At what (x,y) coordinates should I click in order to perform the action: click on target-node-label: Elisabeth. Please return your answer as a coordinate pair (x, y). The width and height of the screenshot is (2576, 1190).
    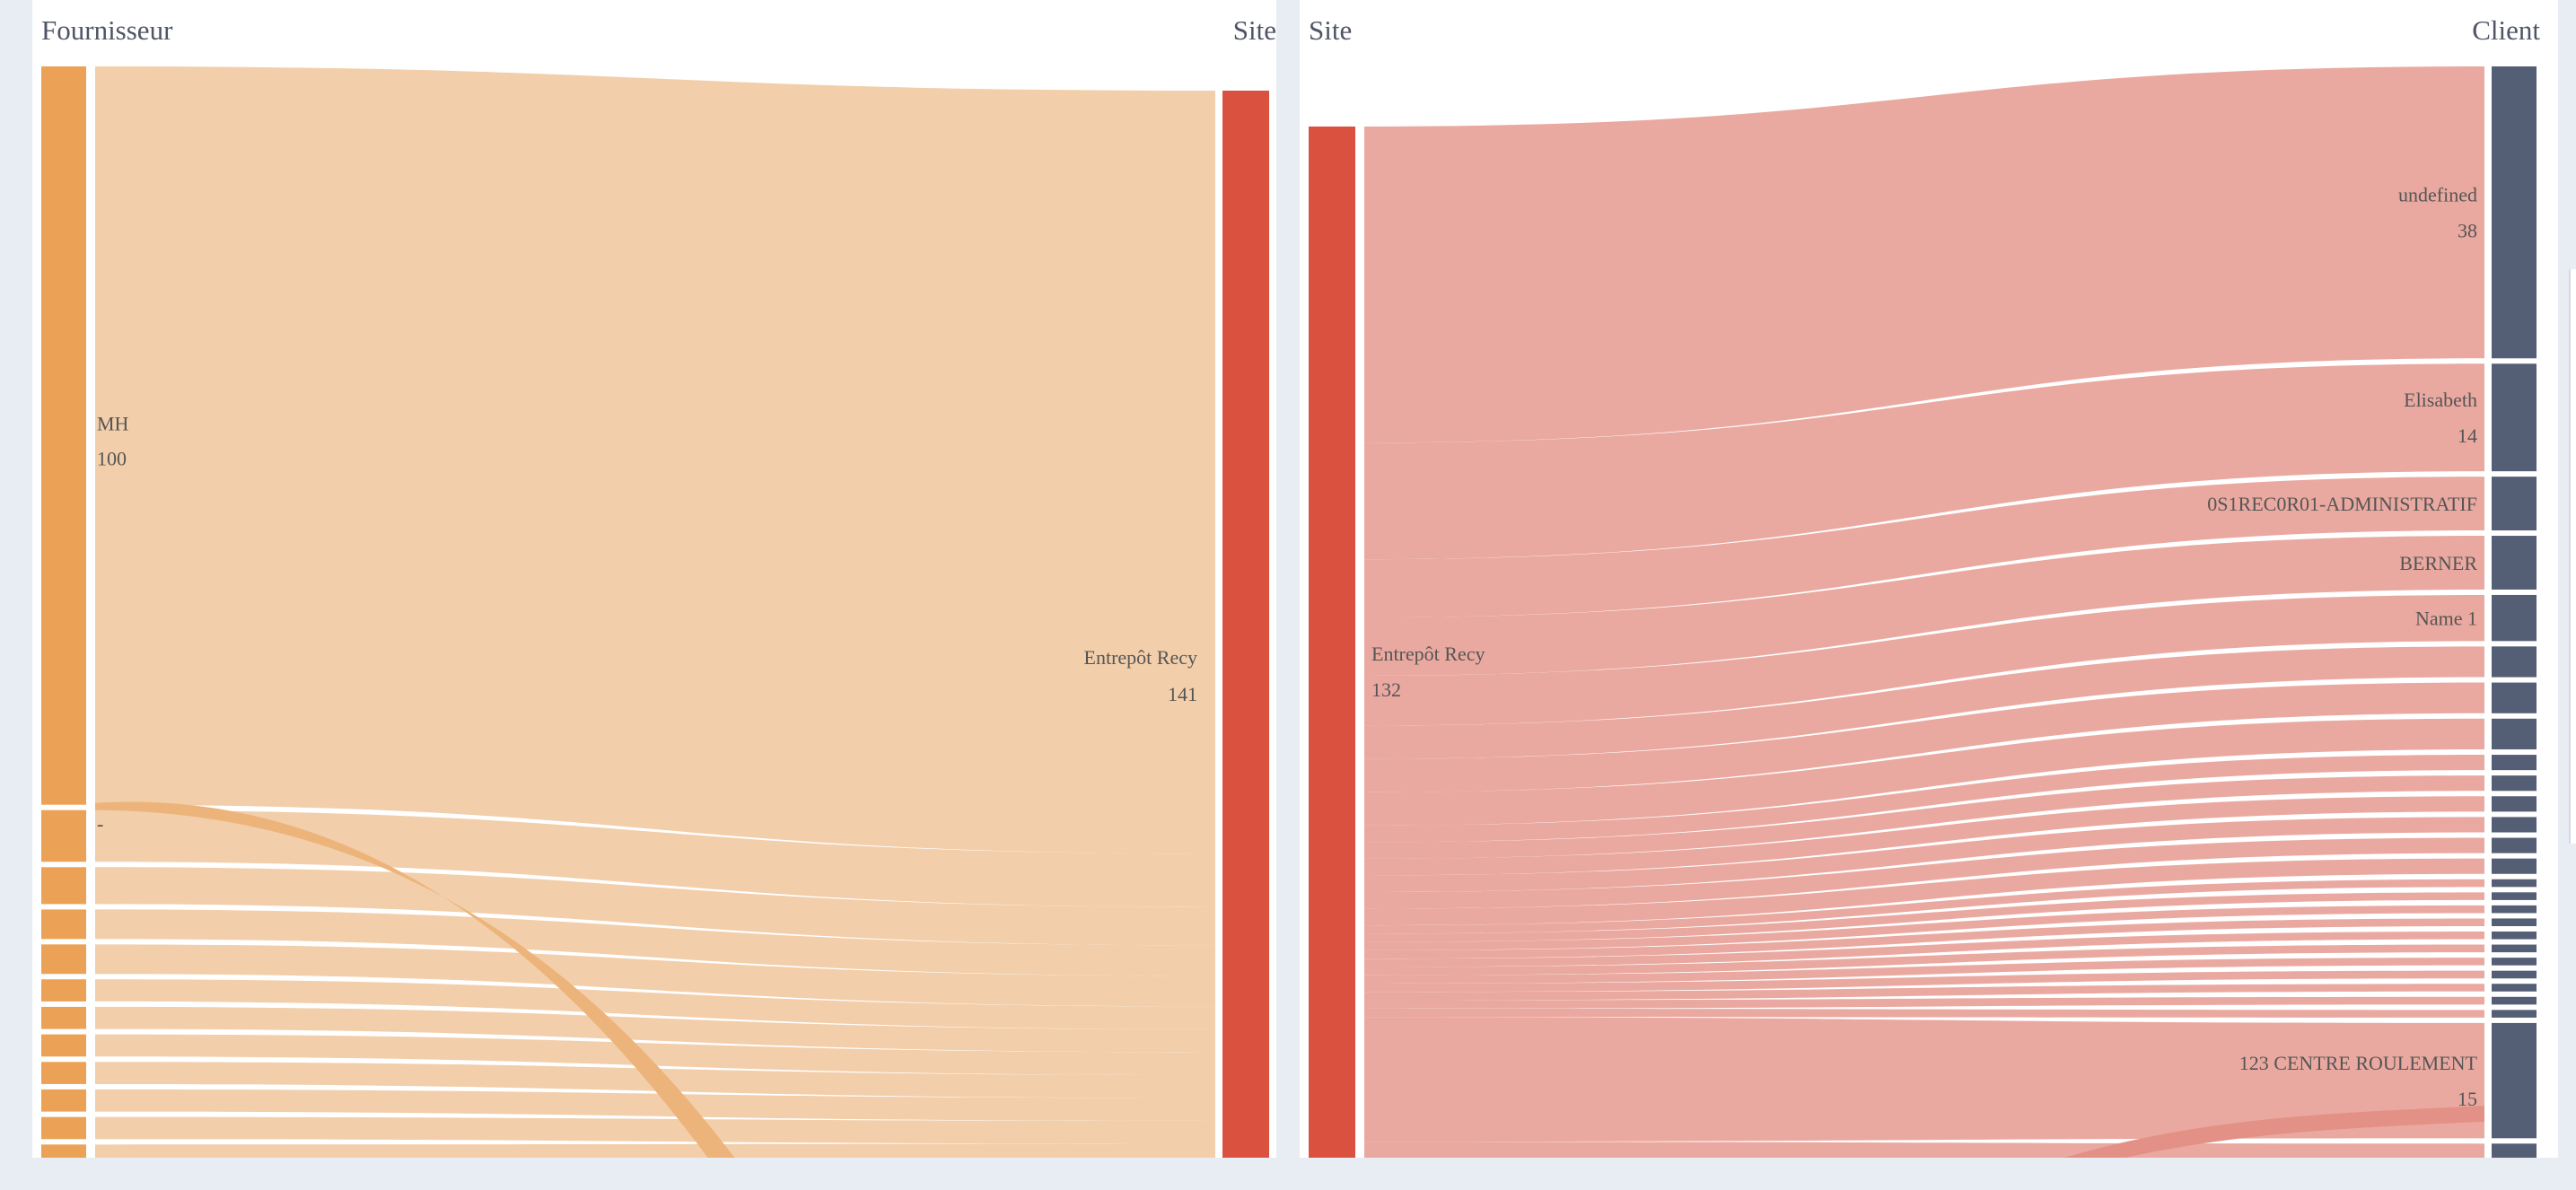
    Looking at the image, I should click on (2440, 400).